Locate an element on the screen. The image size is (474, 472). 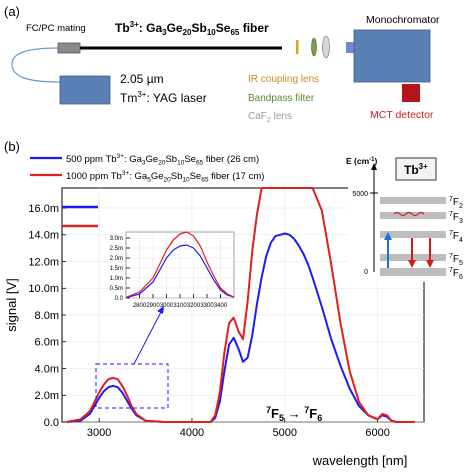
patch-cord is located at coordinates (36, 65).